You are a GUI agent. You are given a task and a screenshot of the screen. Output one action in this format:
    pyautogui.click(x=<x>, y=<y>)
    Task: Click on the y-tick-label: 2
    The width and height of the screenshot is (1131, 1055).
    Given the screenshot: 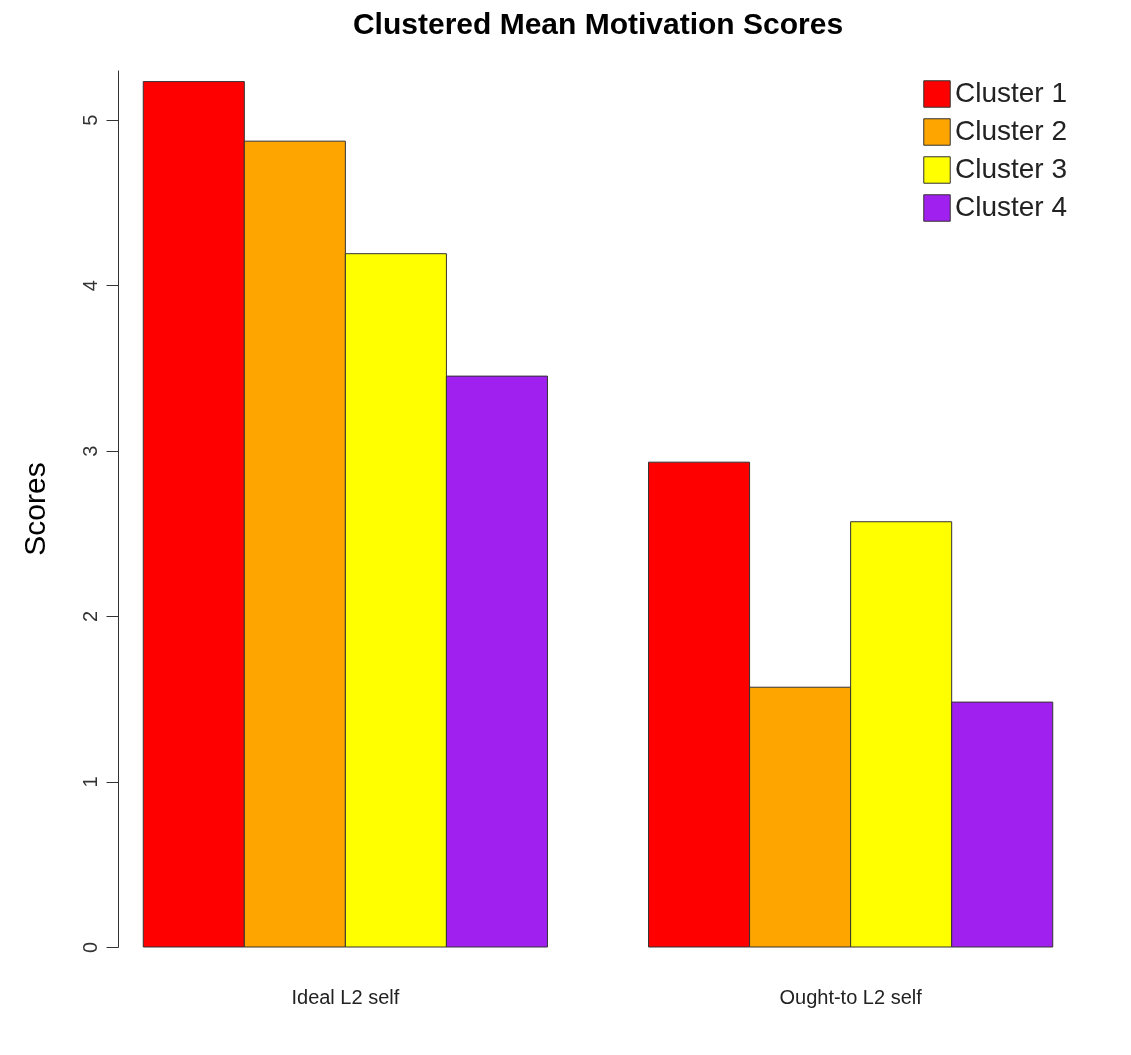 What is the action you would take?
    pyautogui.click(x=89, y=616)
    